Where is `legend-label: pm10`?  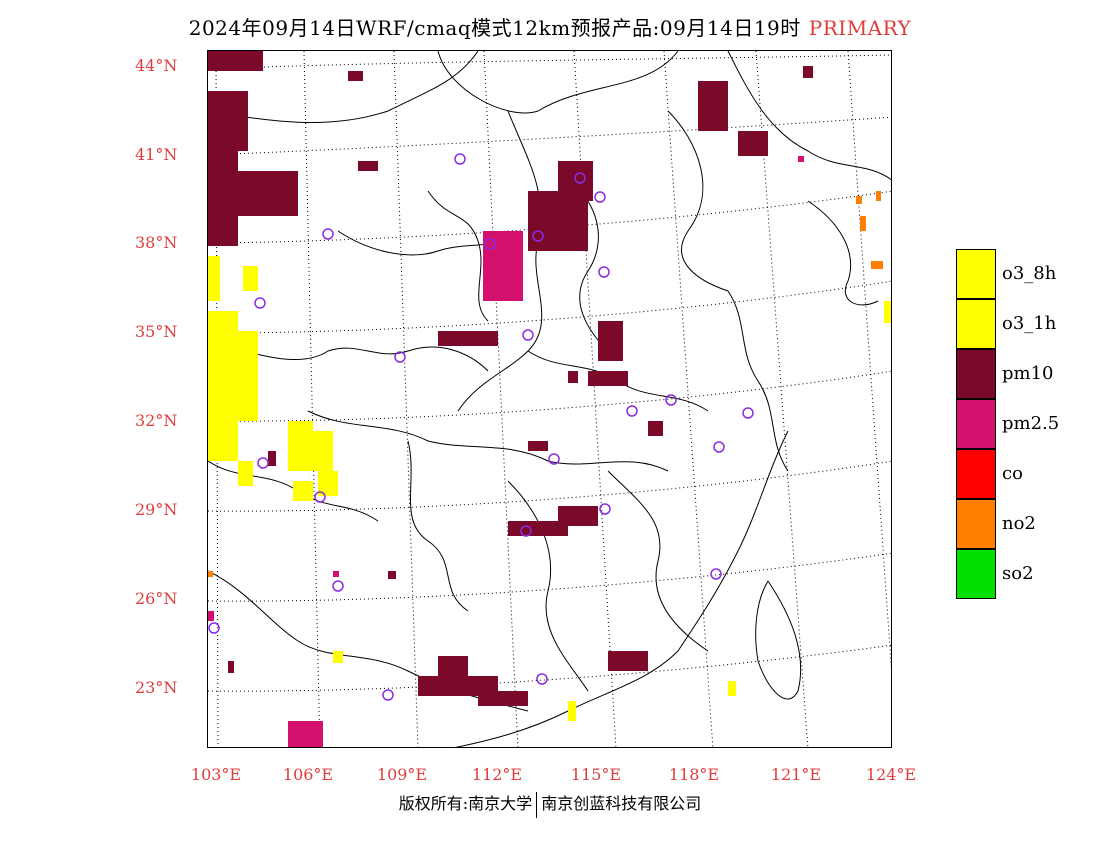
legend-label: pm10 is located at coordinates (1028, 373).